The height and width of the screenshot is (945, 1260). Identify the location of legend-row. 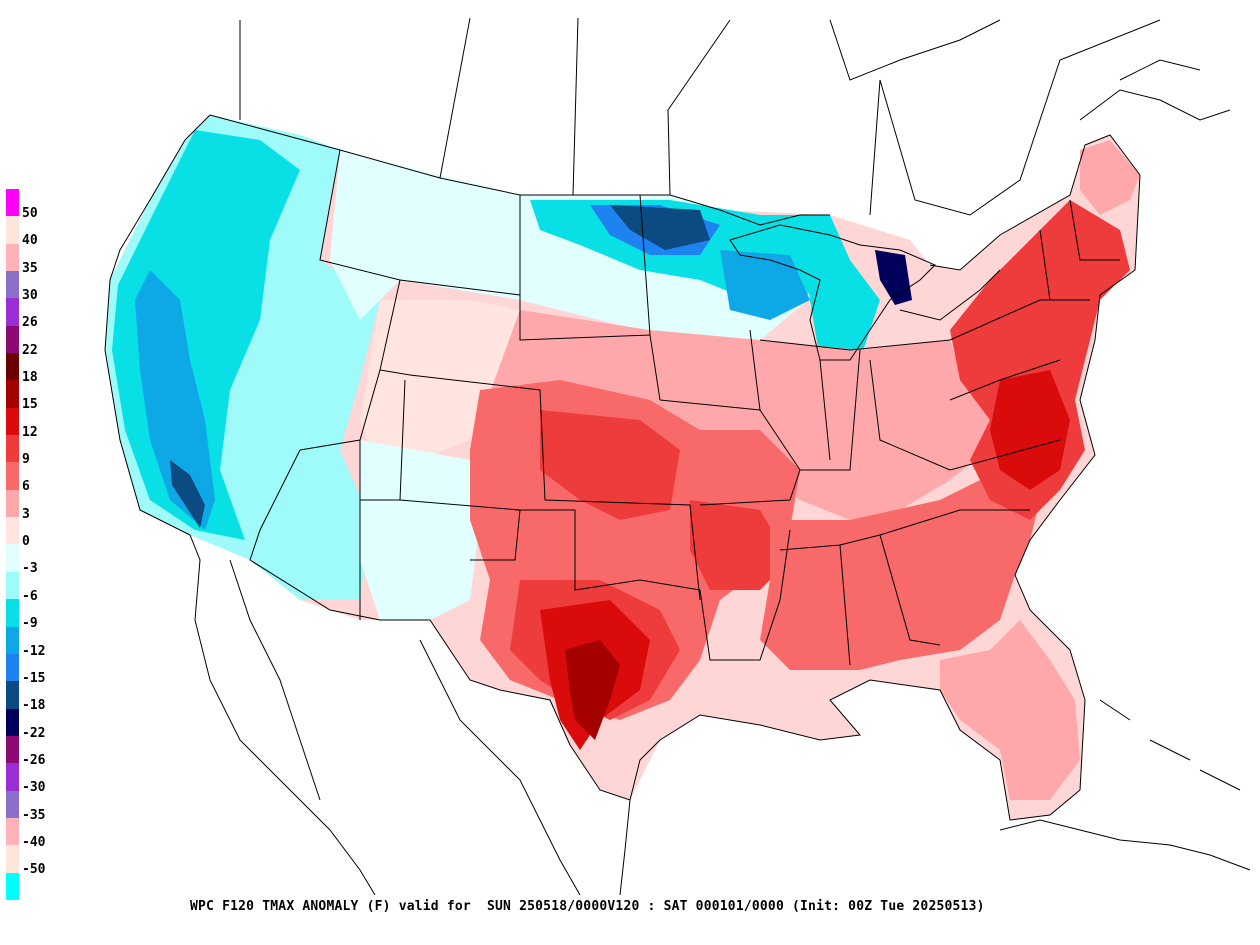
(36, 886).